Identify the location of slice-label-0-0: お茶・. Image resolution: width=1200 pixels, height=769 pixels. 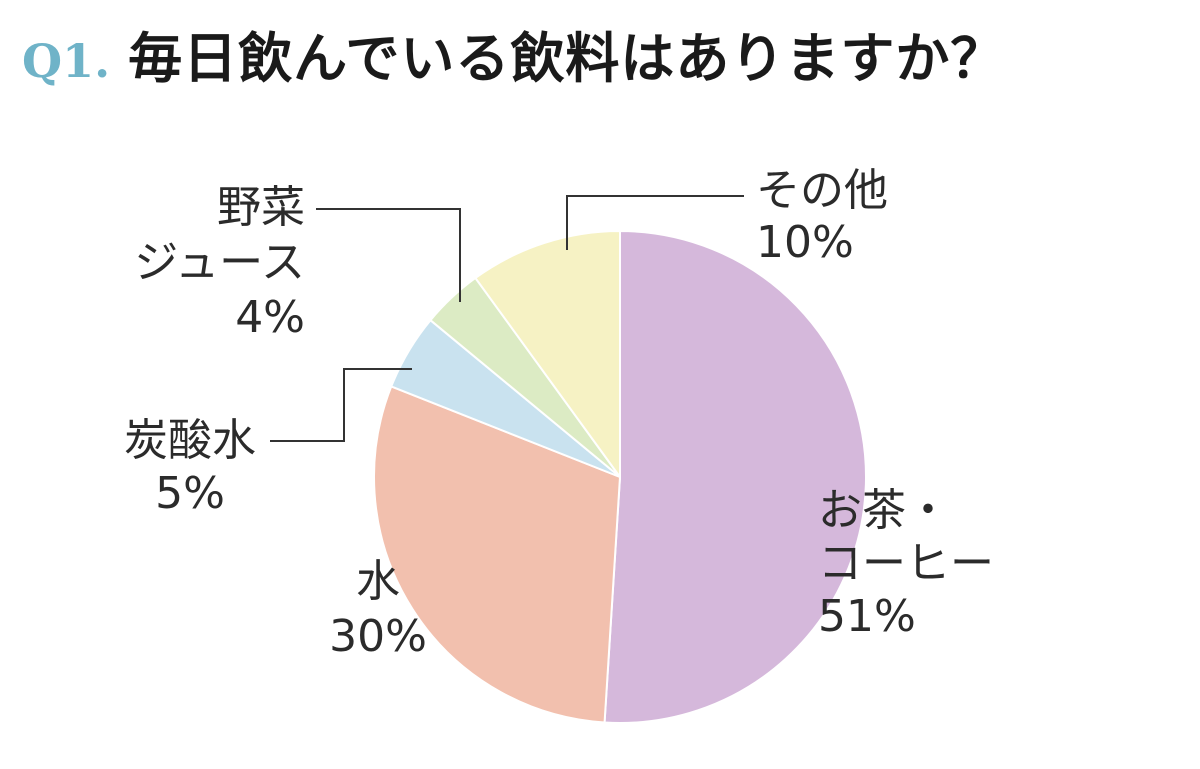
(884, 510).